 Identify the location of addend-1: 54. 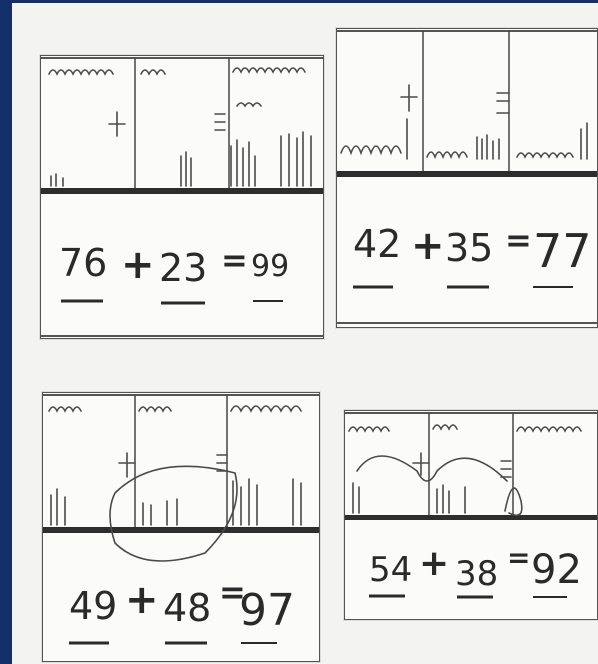
(390, 570).